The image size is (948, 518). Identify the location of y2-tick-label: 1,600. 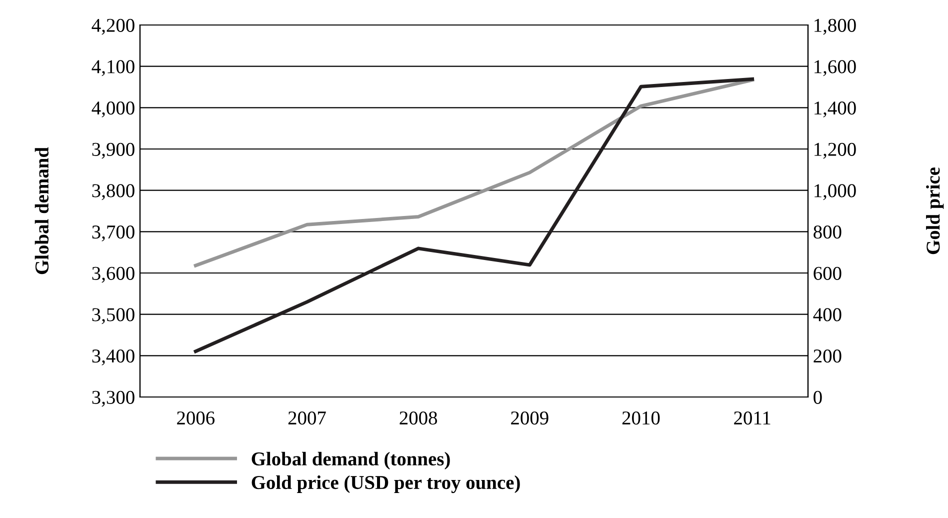
(835, 68).